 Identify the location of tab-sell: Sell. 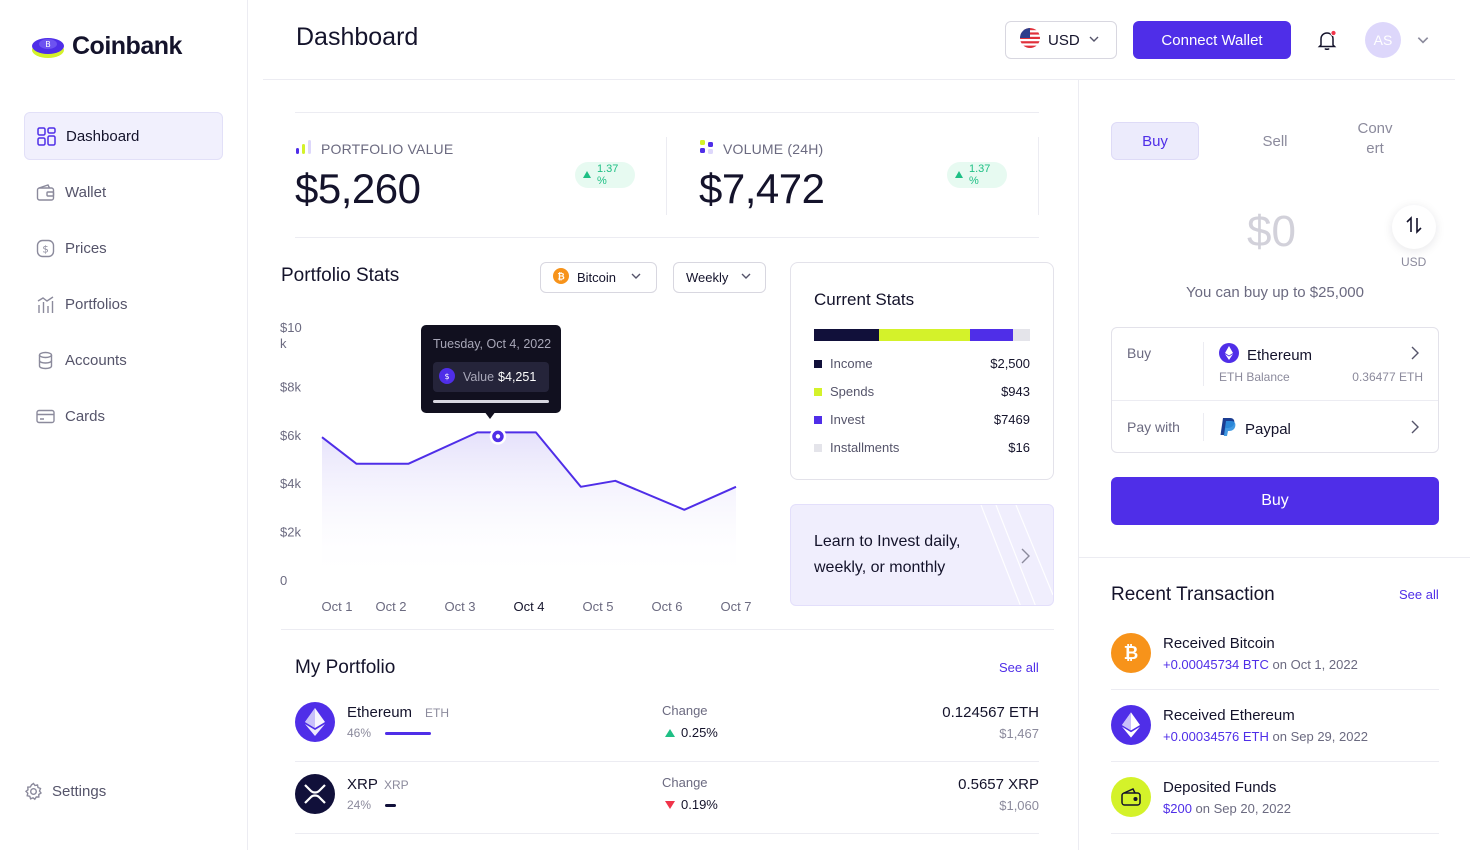
(1275, 141).